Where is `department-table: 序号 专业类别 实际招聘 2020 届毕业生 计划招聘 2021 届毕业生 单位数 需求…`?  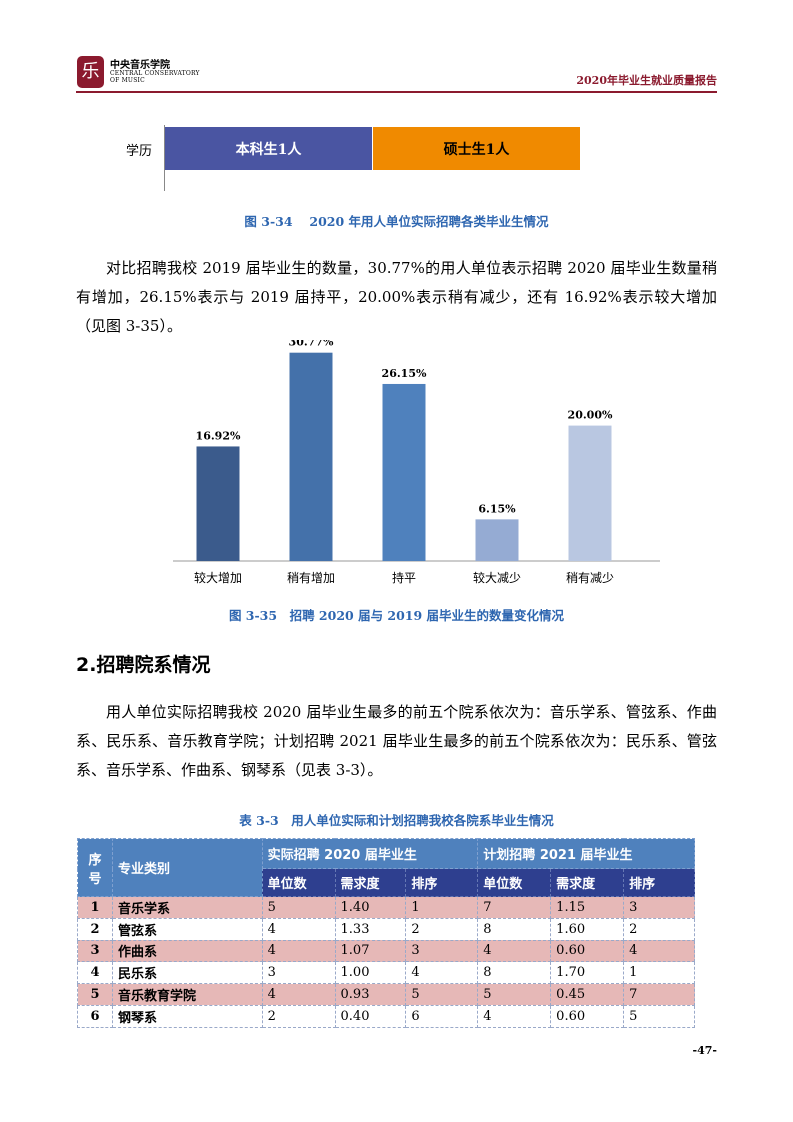 department-table: 序号 专业类别 实际招聘 2020 届毕业生 计划招聘 2021 届毕业生 单位数 需求… is located at coordinates (386, 933).